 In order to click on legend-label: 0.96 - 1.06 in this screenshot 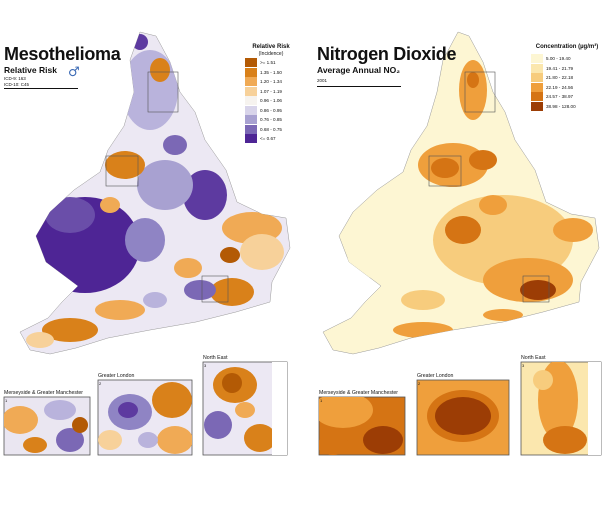, I will do `click(271, 100)`.